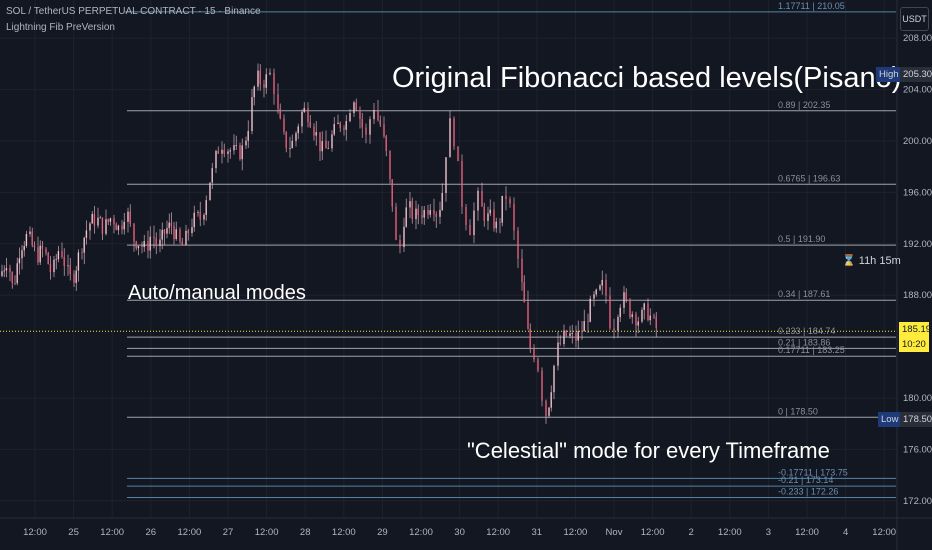 Image resolution: width=932 pixels, height=550 pixels. Describe the element at coordinates (811, 350) in the screenshot. I see `fib-level-label: 0.17711 | 183.25` at that location.